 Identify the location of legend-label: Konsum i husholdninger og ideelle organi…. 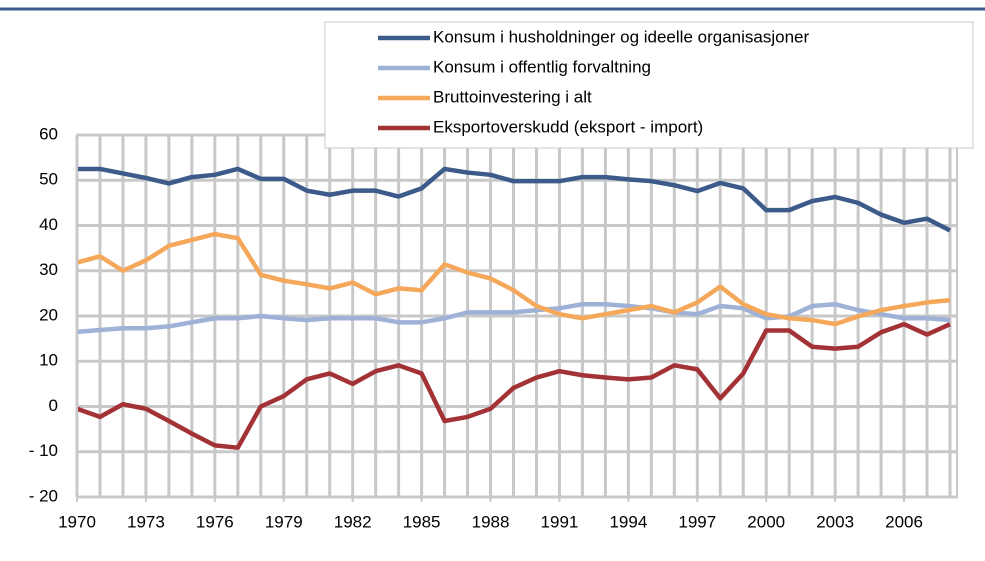
(621, 36).